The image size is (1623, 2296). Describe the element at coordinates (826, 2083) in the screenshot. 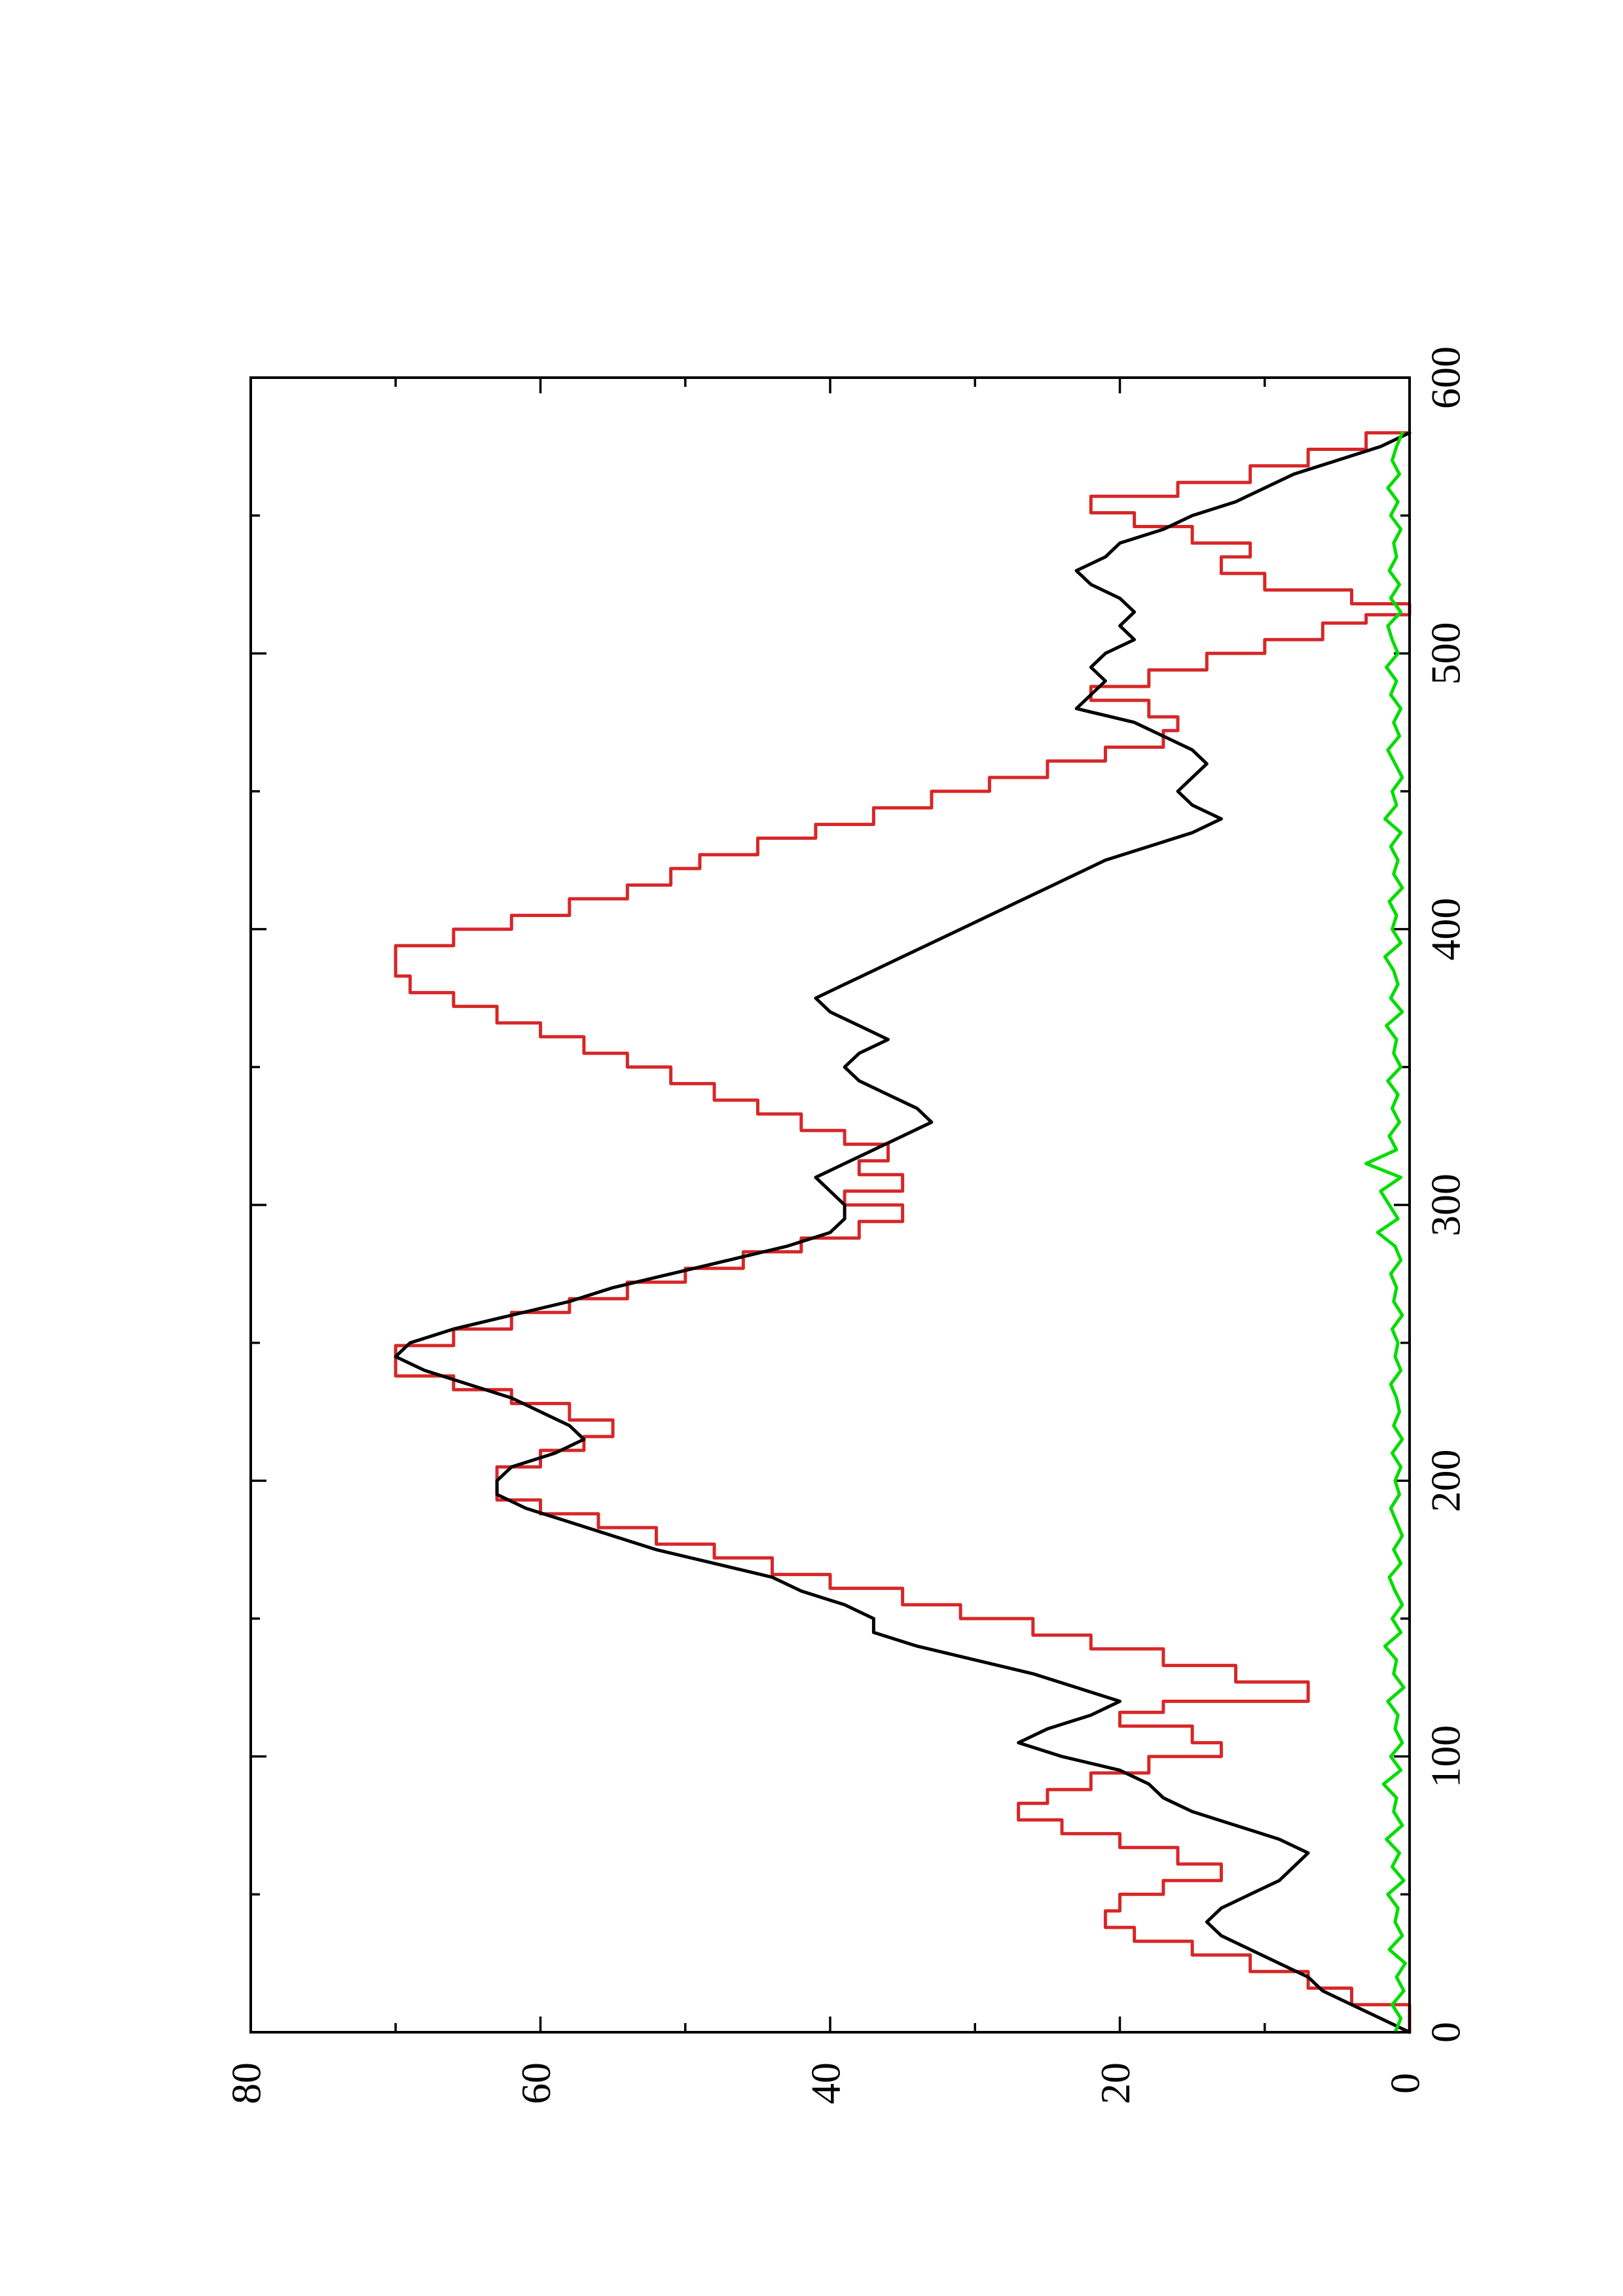

I see `y-tick-label: 40` at that location.